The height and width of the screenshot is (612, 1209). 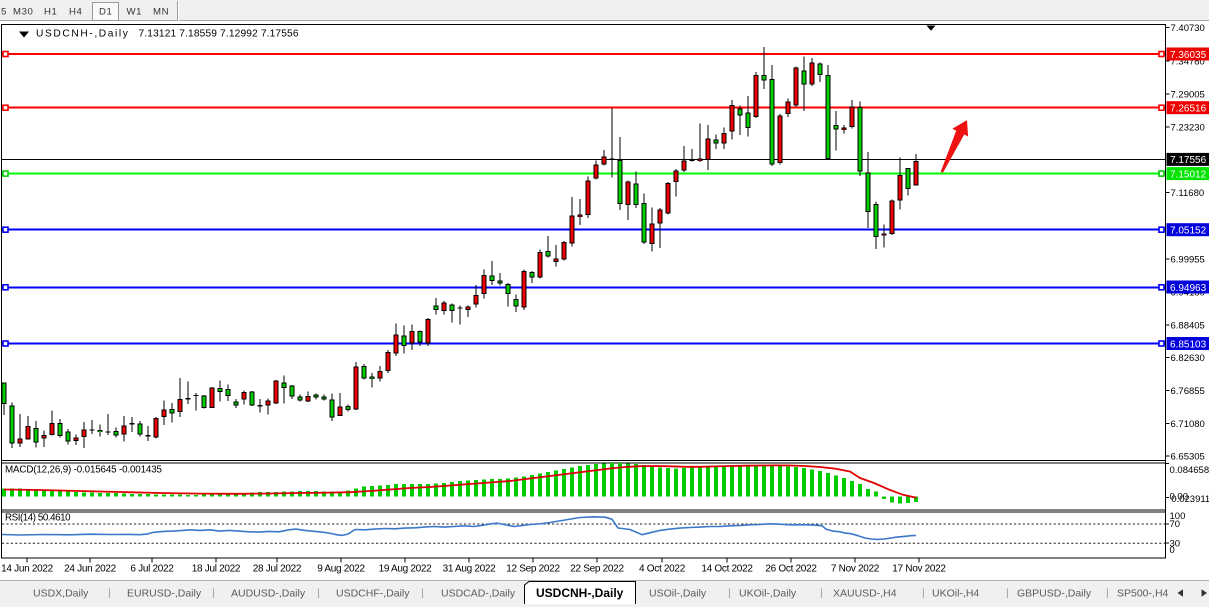 I want to click on svg-text: UKOil-,Daily, so click(x=768, y=594).